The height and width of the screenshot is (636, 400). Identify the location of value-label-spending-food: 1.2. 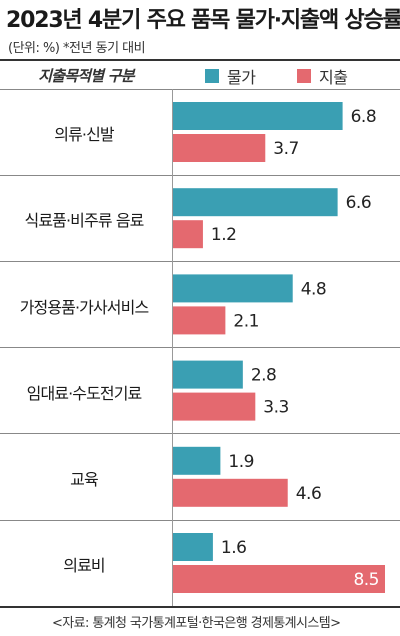
(224, 235).